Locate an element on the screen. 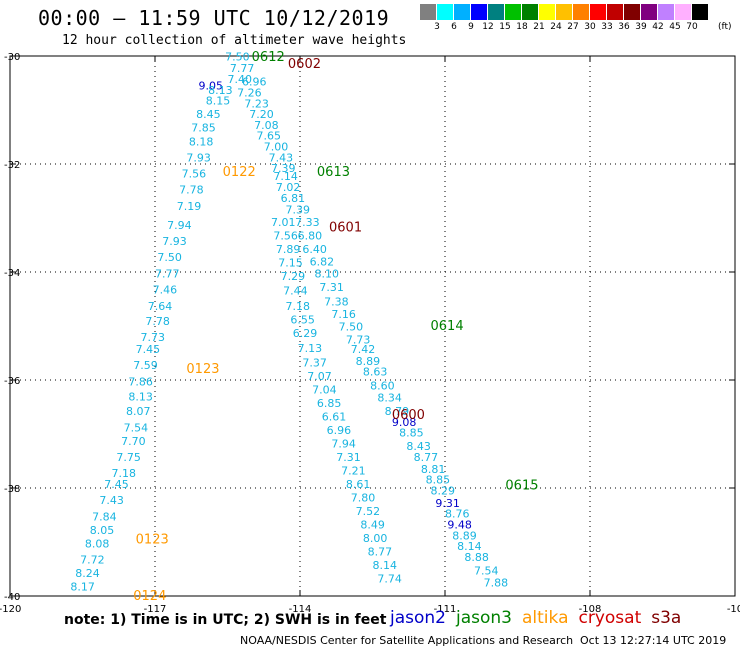 This screenshot has width=740, height=650. wave-height-value: 8.00 is located at coordinates (375, 538).